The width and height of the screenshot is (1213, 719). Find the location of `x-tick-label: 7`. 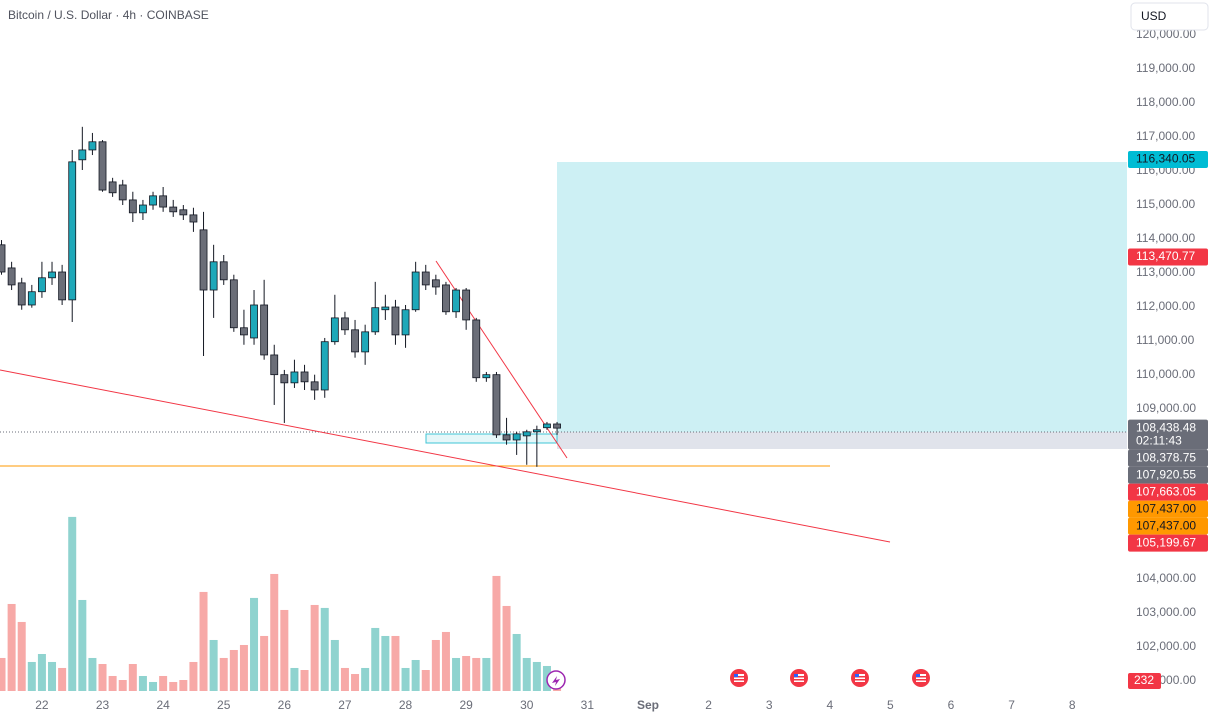

x-tick-label: 7 is located at coordinates (1011, 705).